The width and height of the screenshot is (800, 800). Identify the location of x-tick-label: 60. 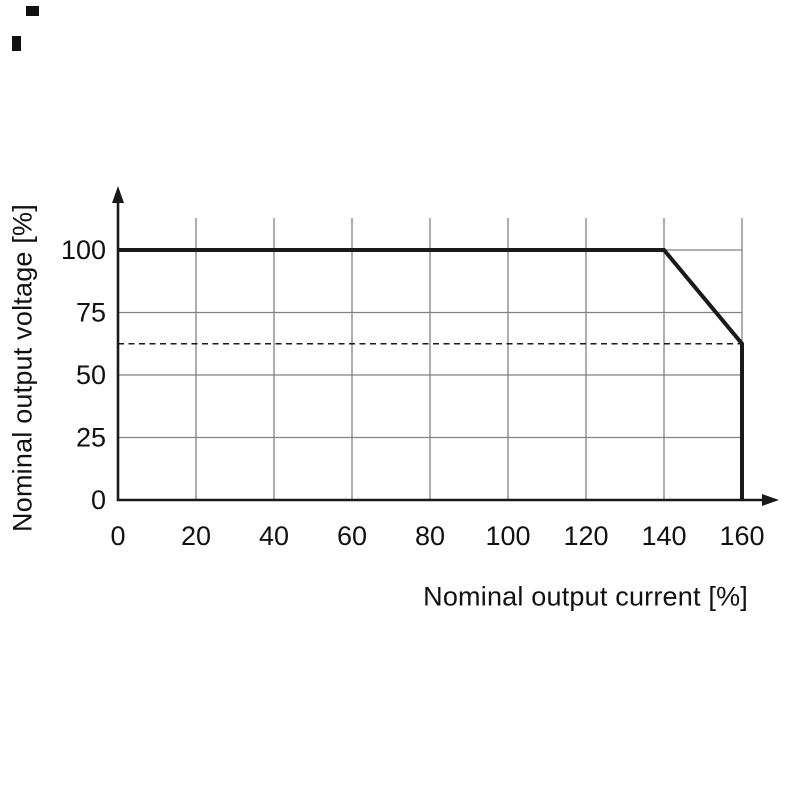
(352, 536).